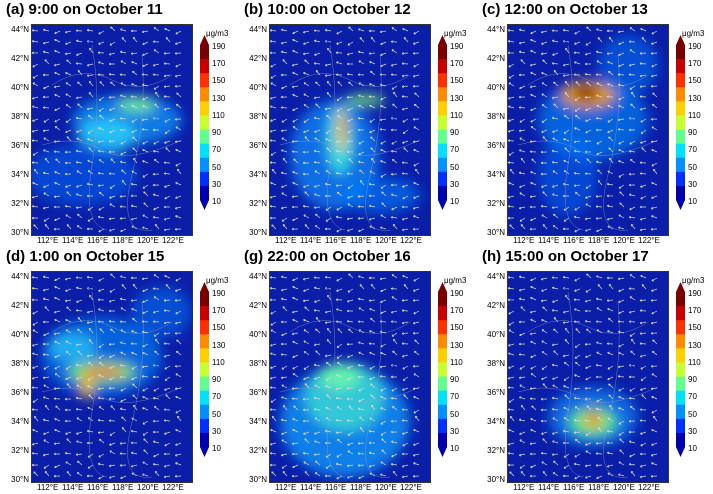 This screenshot has width=713, height=494. I want to click on lon-label: 114°E, so click(549, 240).